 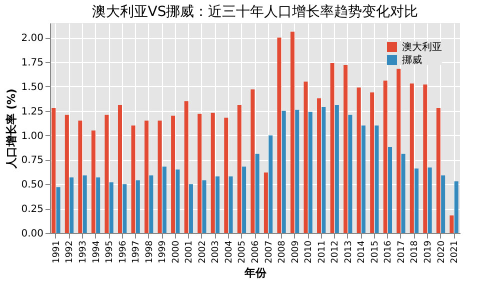 I want to click on x-tick-label: 1992, so click(x=70, y=252).